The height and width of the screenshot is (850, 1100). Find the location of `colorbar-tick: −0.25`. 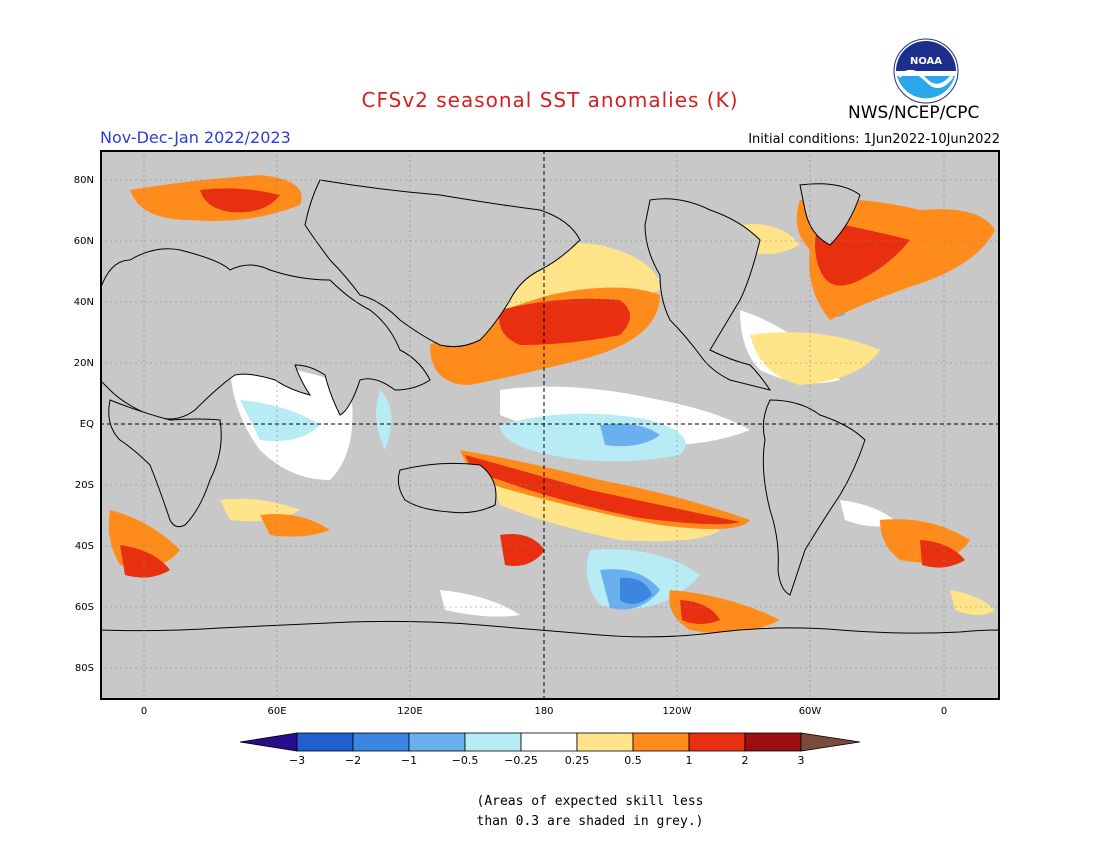

colorbar-tick: −0.25 is located at coordinates (521, 760).